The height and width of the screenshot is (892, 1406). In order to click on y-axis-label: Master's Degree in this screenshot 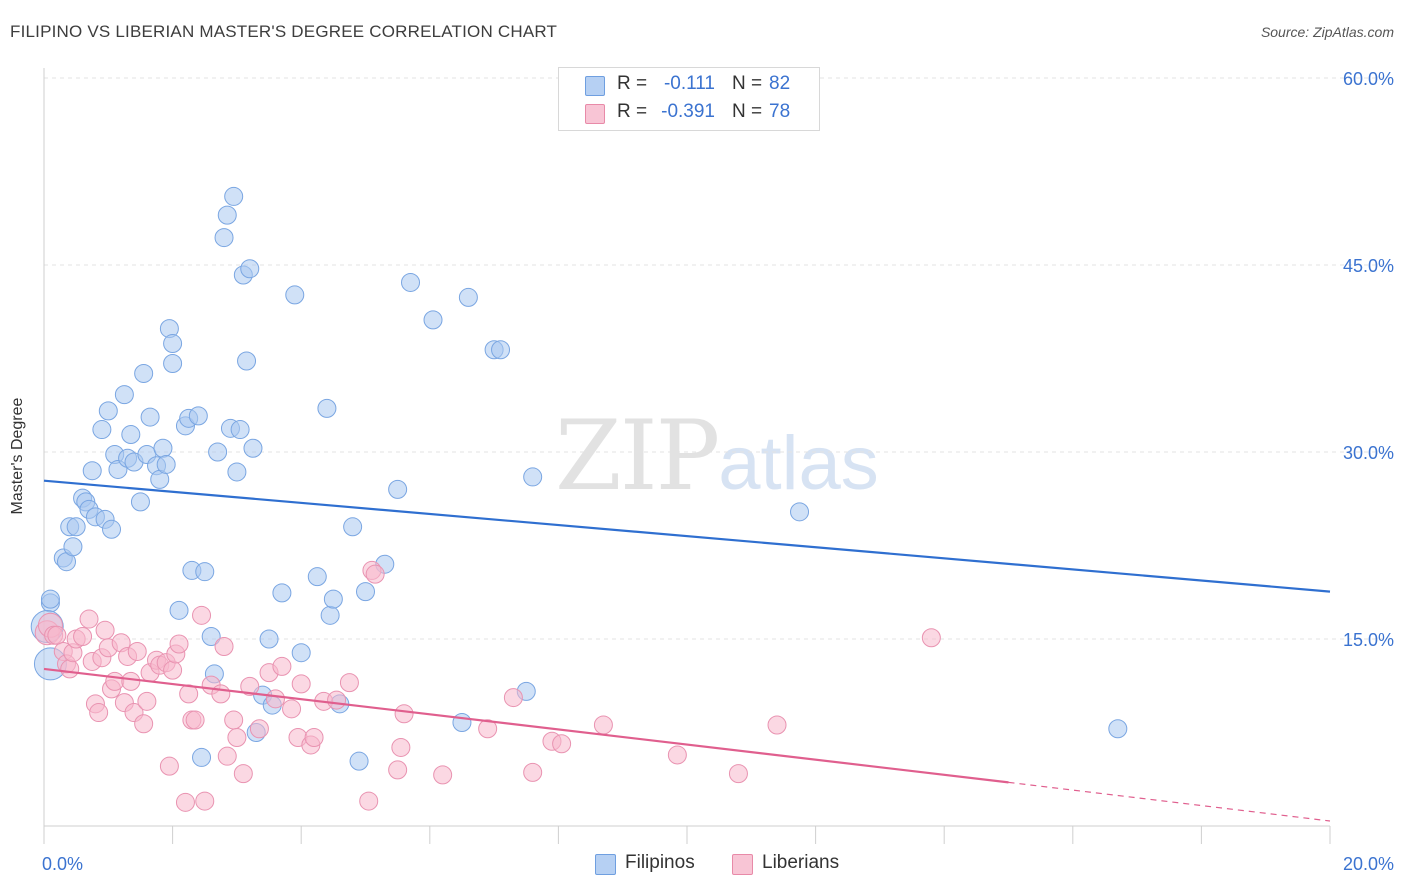, I will do `click(17, 456)`.